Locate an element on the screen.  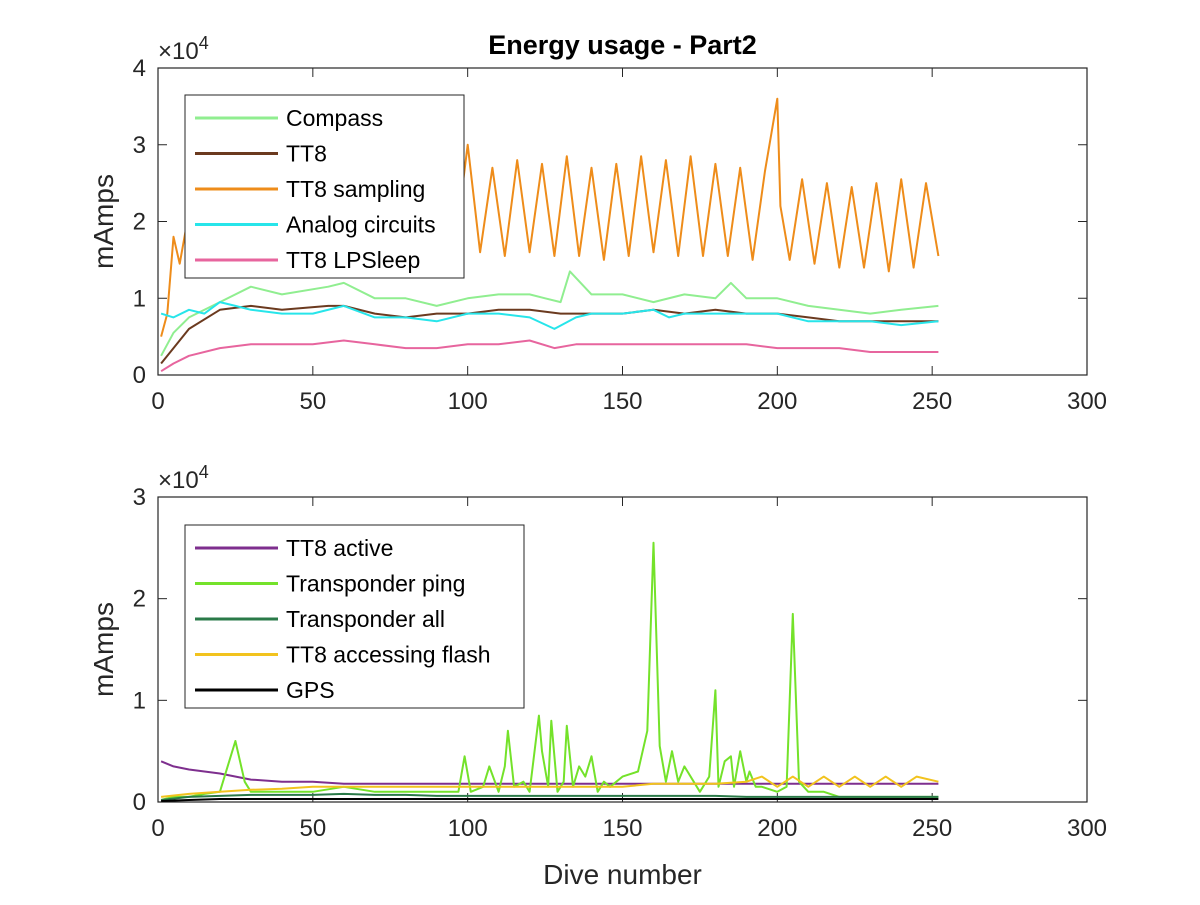
series-line-tt8-lpsleep is located at coordinates (549, 356).